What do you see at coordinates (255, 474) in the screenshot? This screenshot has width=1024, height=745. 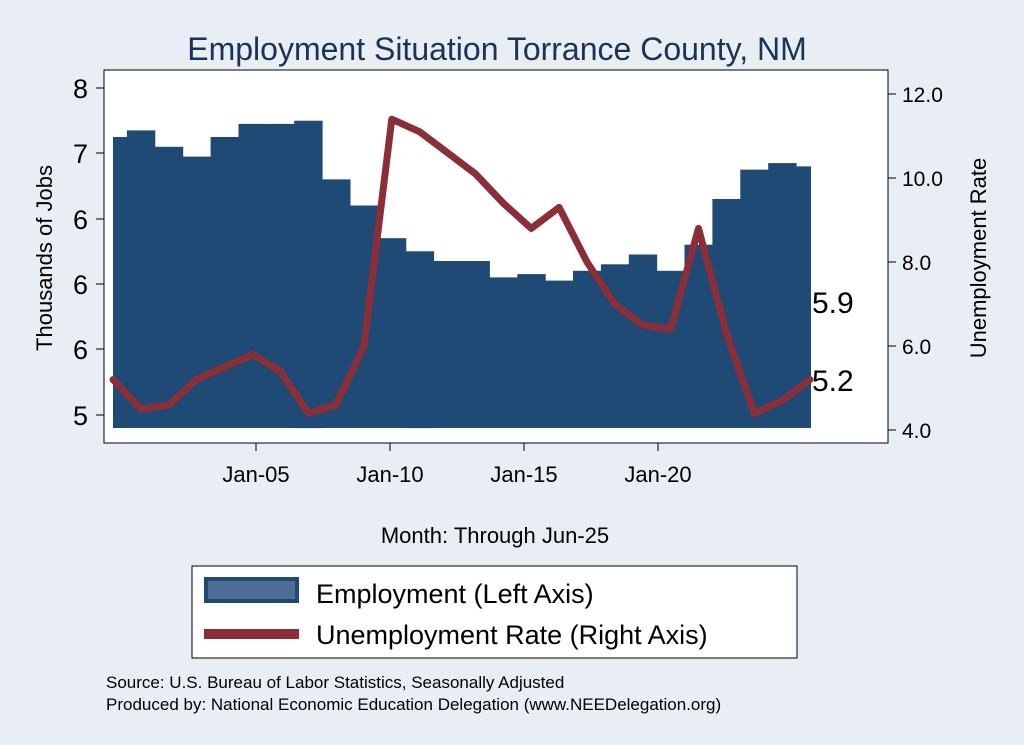 I see `x-tick-label: Jan-05` at bounding box center [255, 474].